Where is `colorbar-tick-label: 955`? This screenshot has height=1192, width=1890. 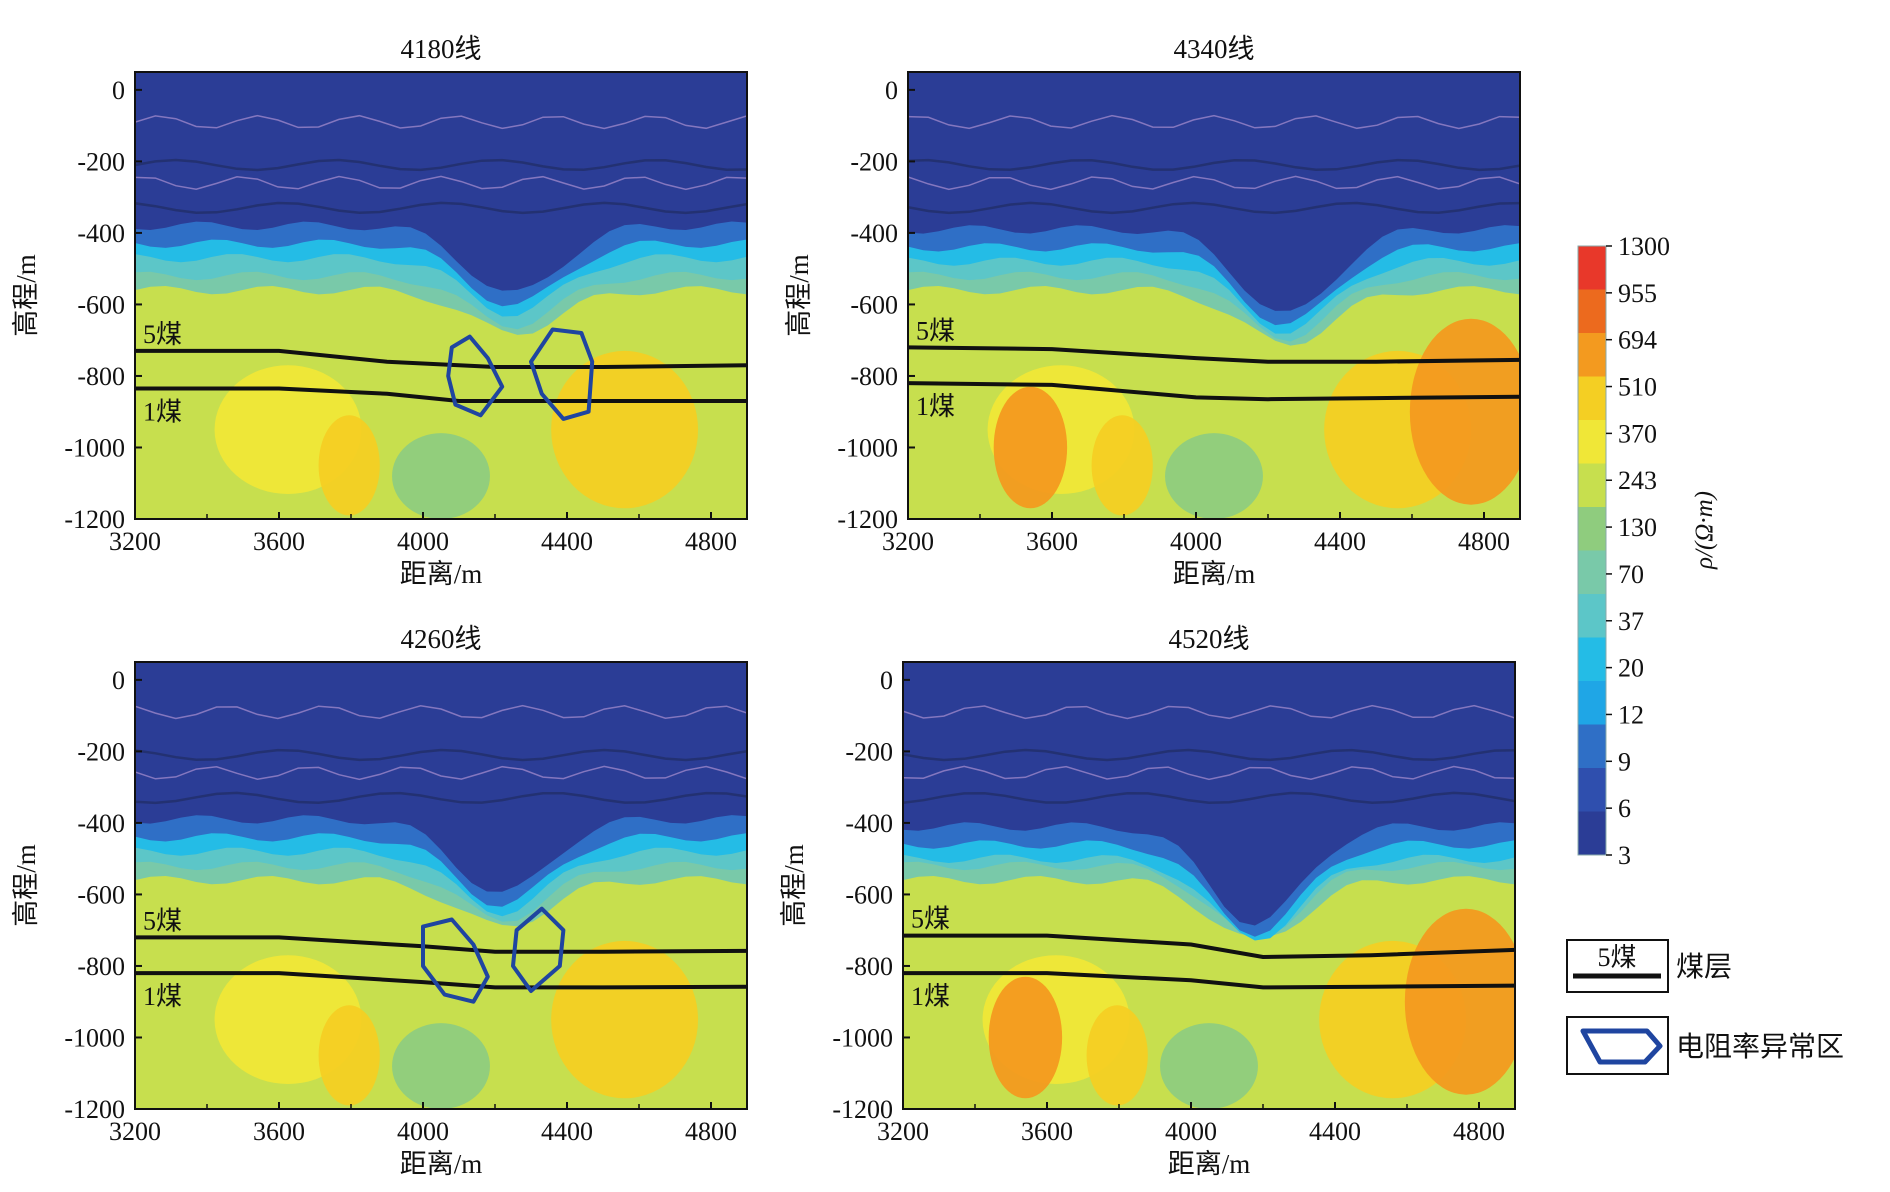 colorbar-tick-label: 955 is located at coordinates (1637, 293).